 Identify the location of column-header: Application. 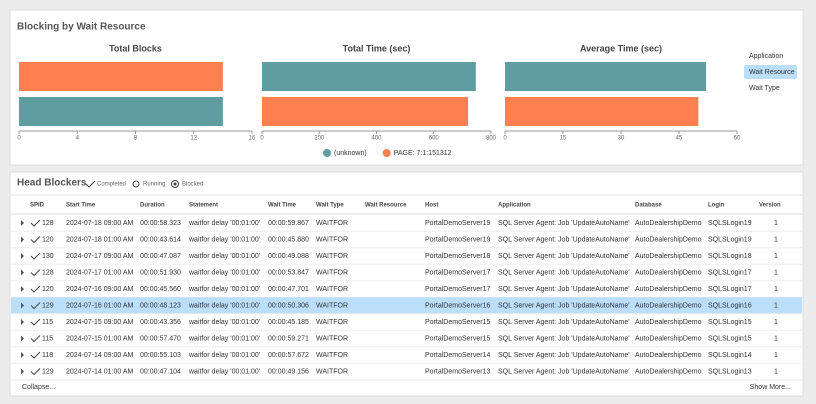
(514, 206).